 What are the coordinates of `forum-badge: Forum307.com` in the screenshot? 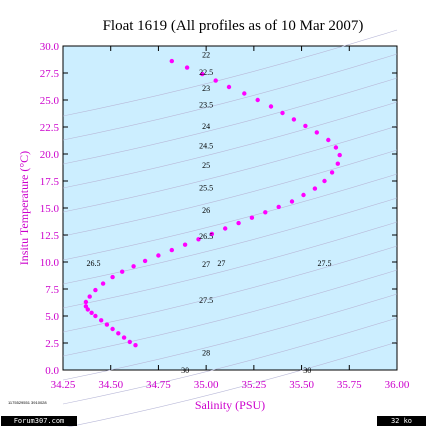 It's located at (39, 421).